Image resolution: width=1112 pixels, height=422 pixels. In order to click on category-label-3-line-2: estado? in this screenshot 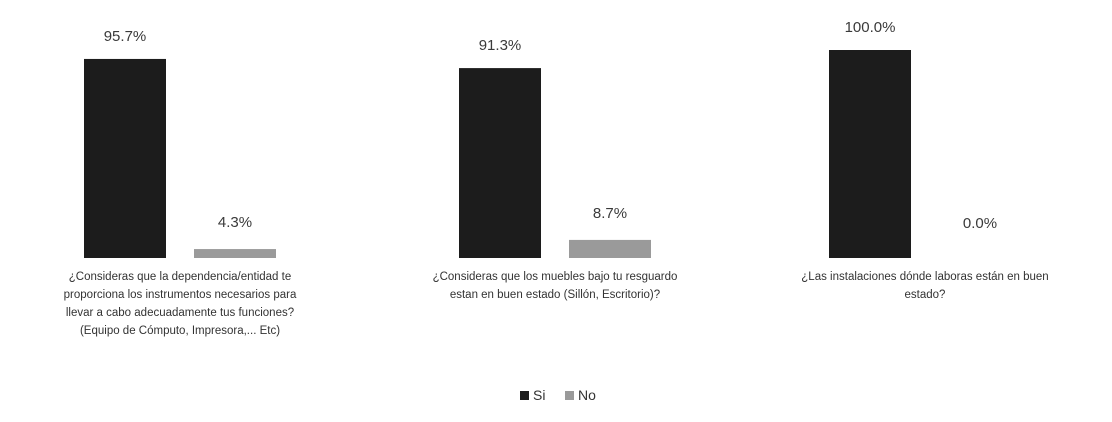, I will do `click(925, 295)`.